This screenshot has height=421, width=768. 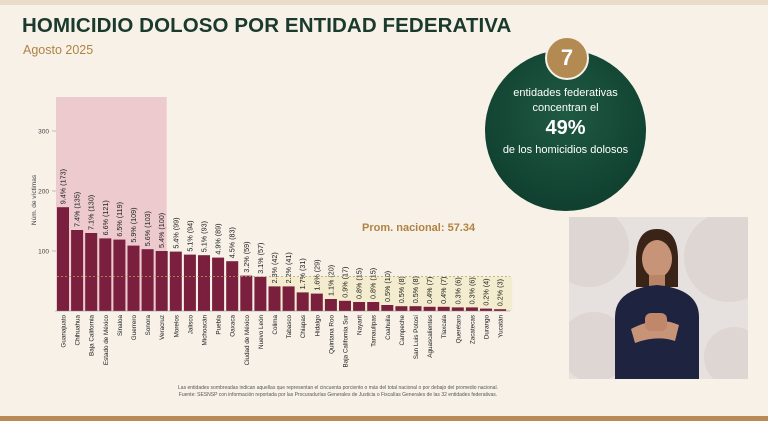 I want to click on x-category-label: Tlaxcala, so click(x=444, y=327).